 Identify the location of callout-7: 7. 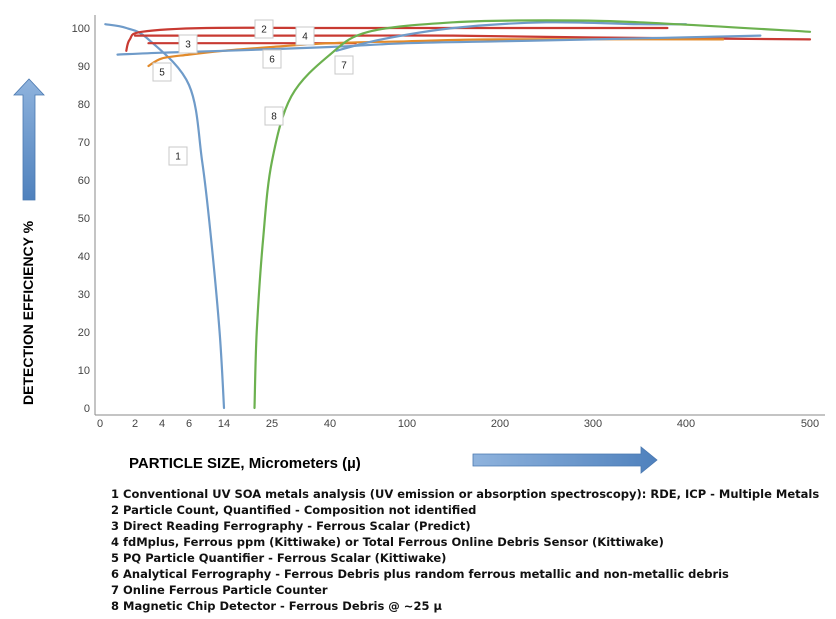
(344, 65).